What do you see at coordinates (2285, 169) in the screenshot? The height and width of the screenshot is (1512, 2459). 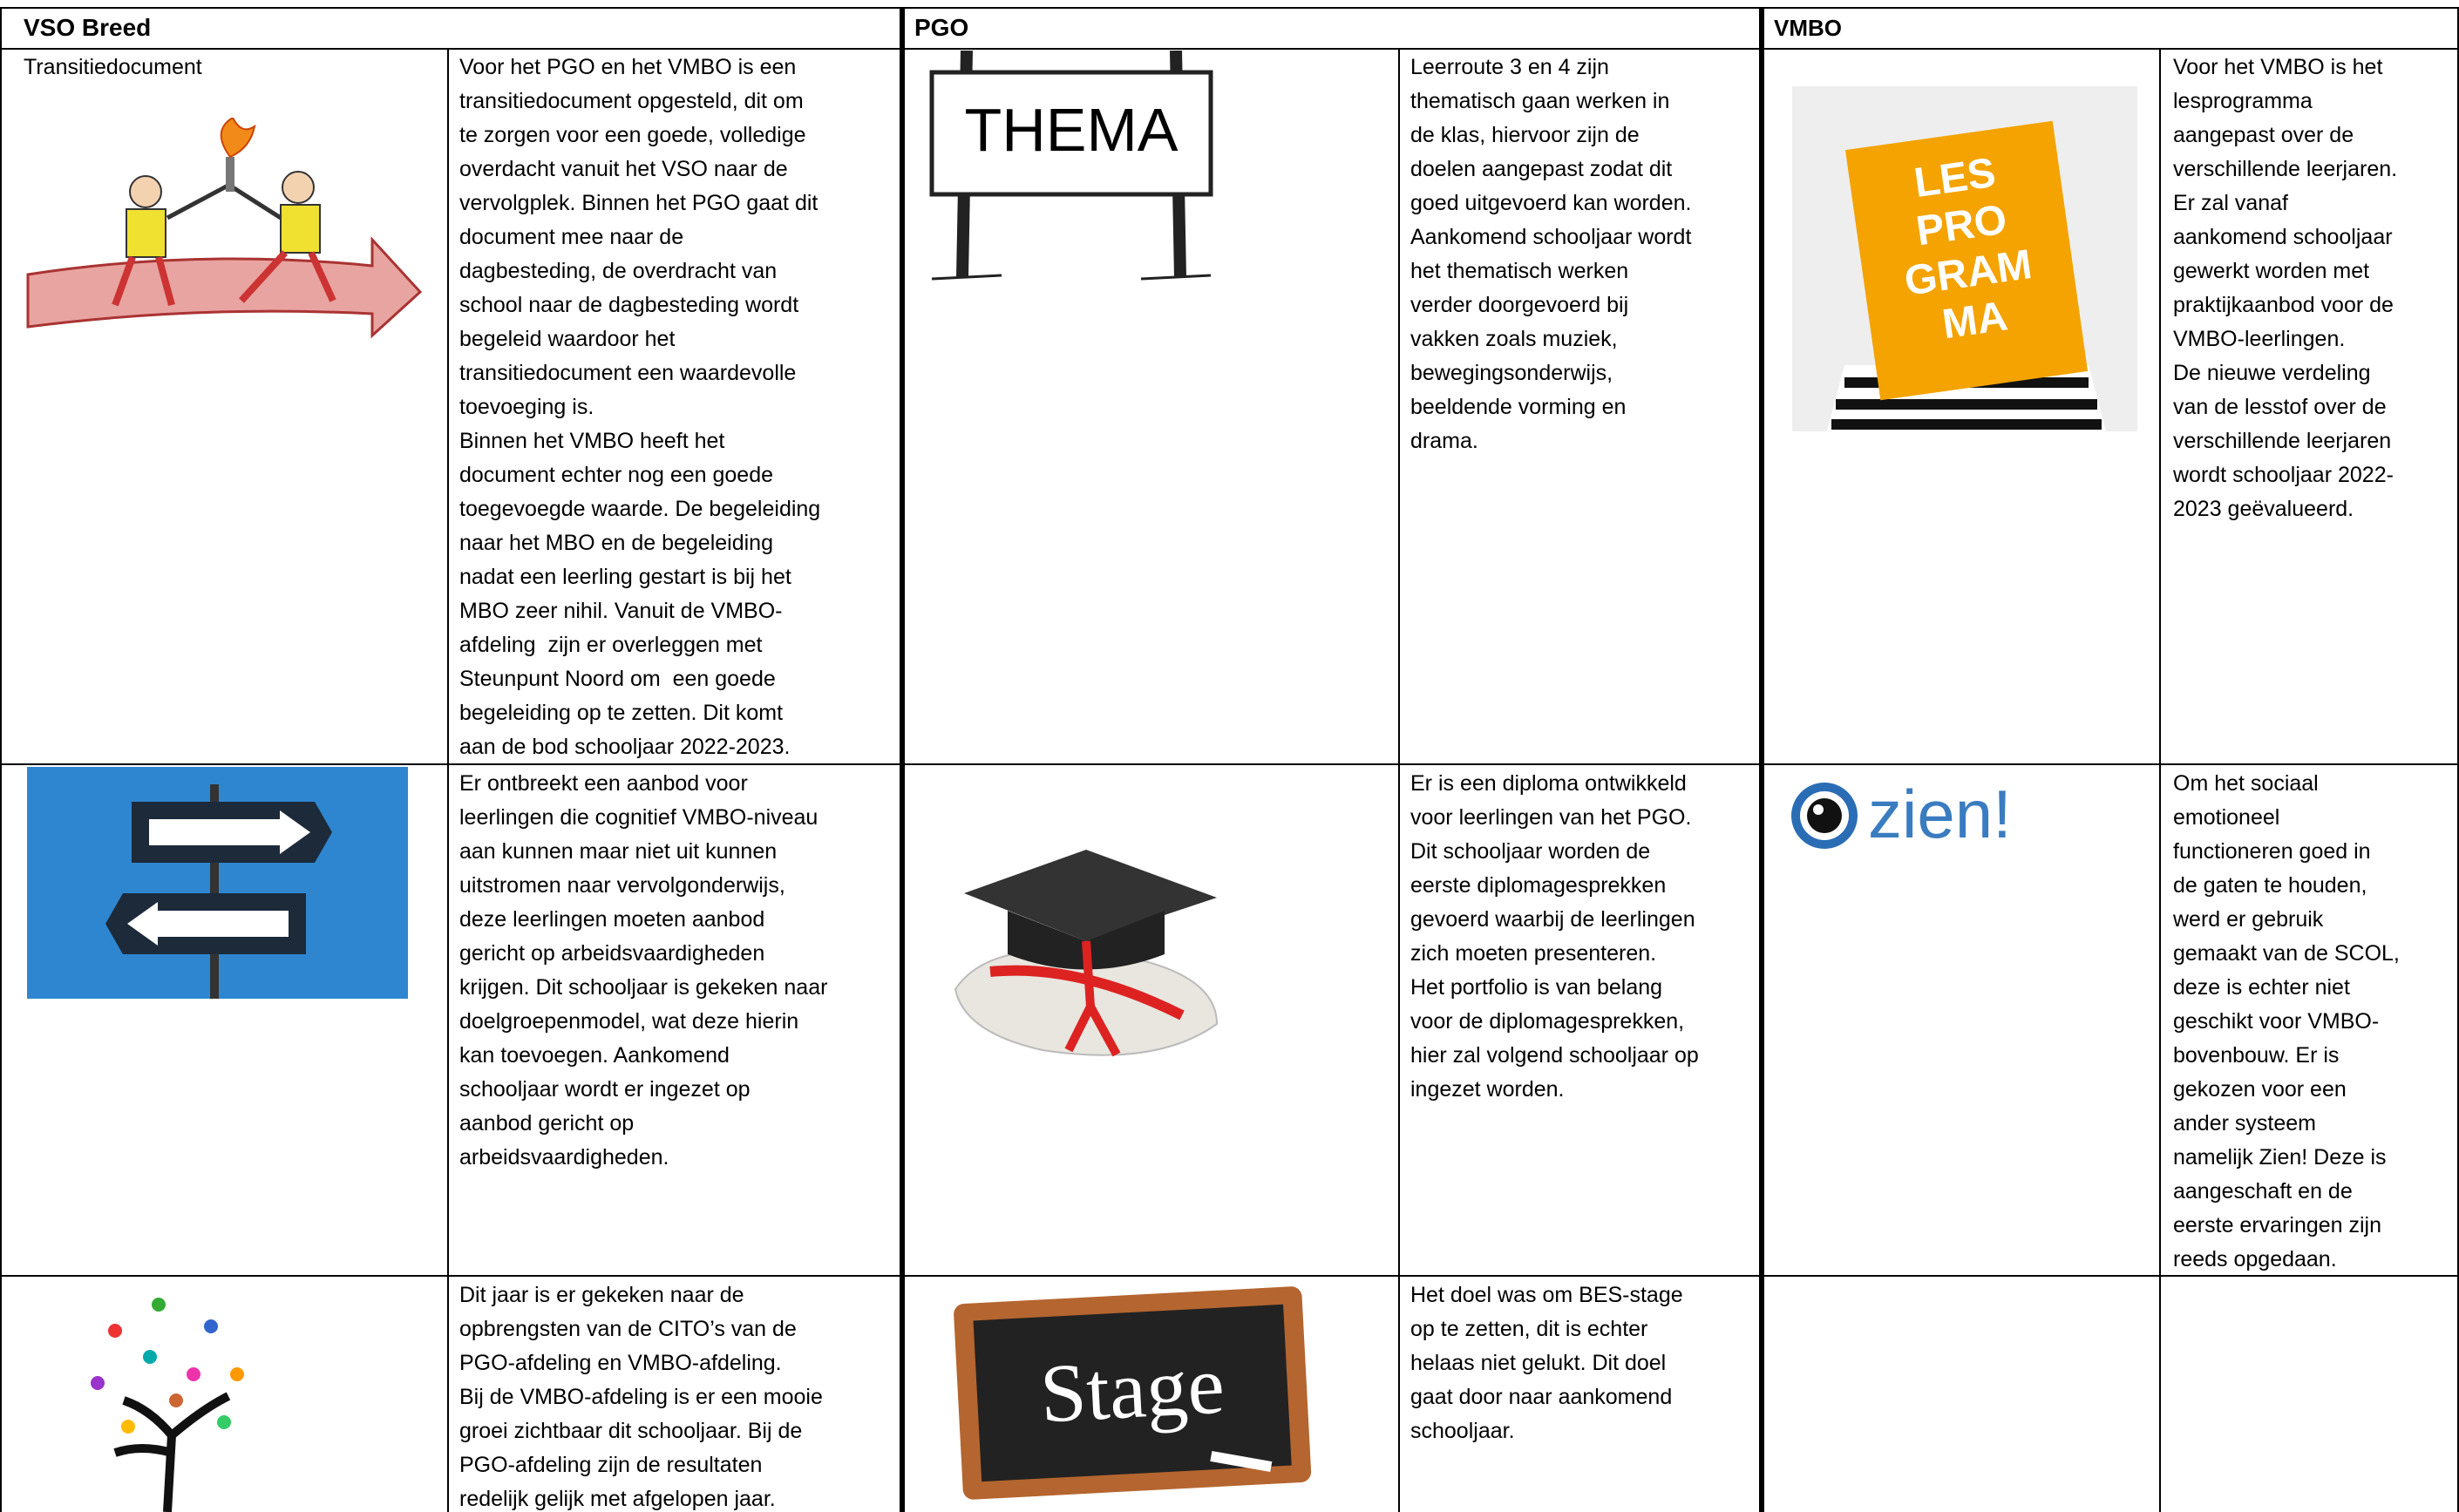 I see `text-line: verschillende leerjaren.` at bounding box center [2285, 169].